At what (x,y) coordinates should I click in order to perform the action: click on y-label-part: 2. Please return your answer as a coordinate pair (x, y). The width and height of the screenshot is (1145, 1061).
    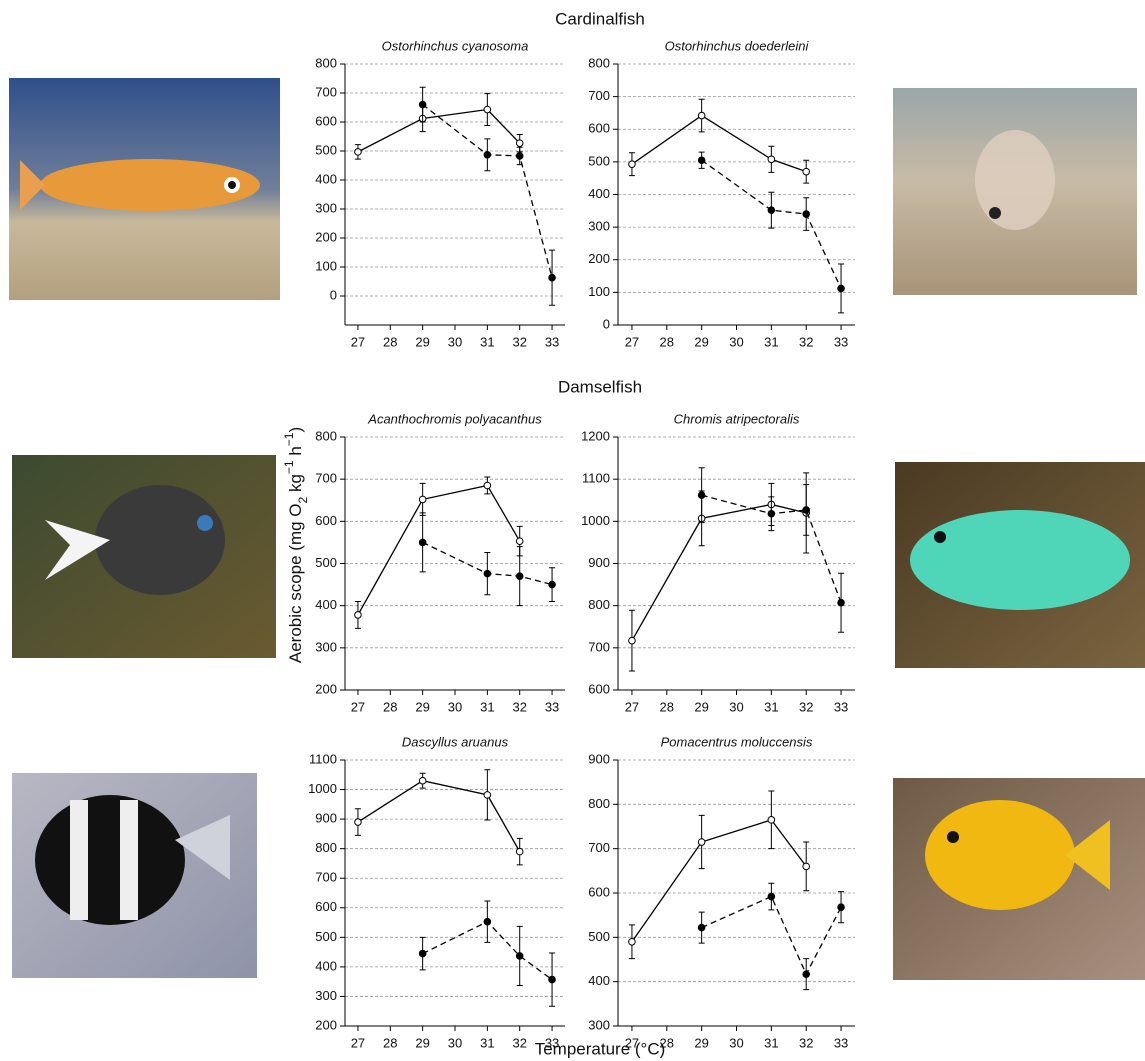
    Looking at the image, I should click on (303, 499).